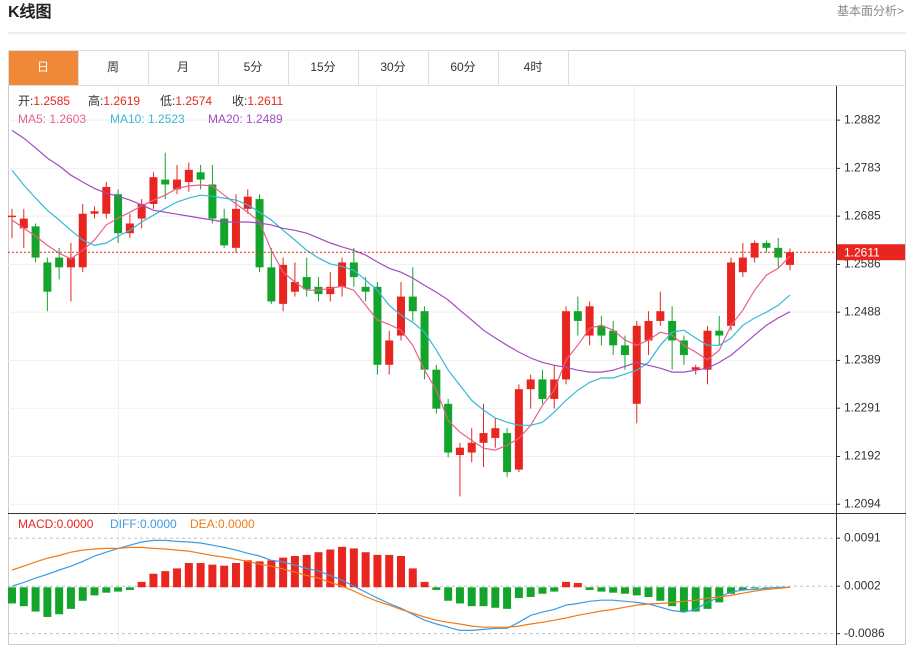 The image size is (912, 650). I want to click on y-tick-label: 1.2094, so click(862, 503).